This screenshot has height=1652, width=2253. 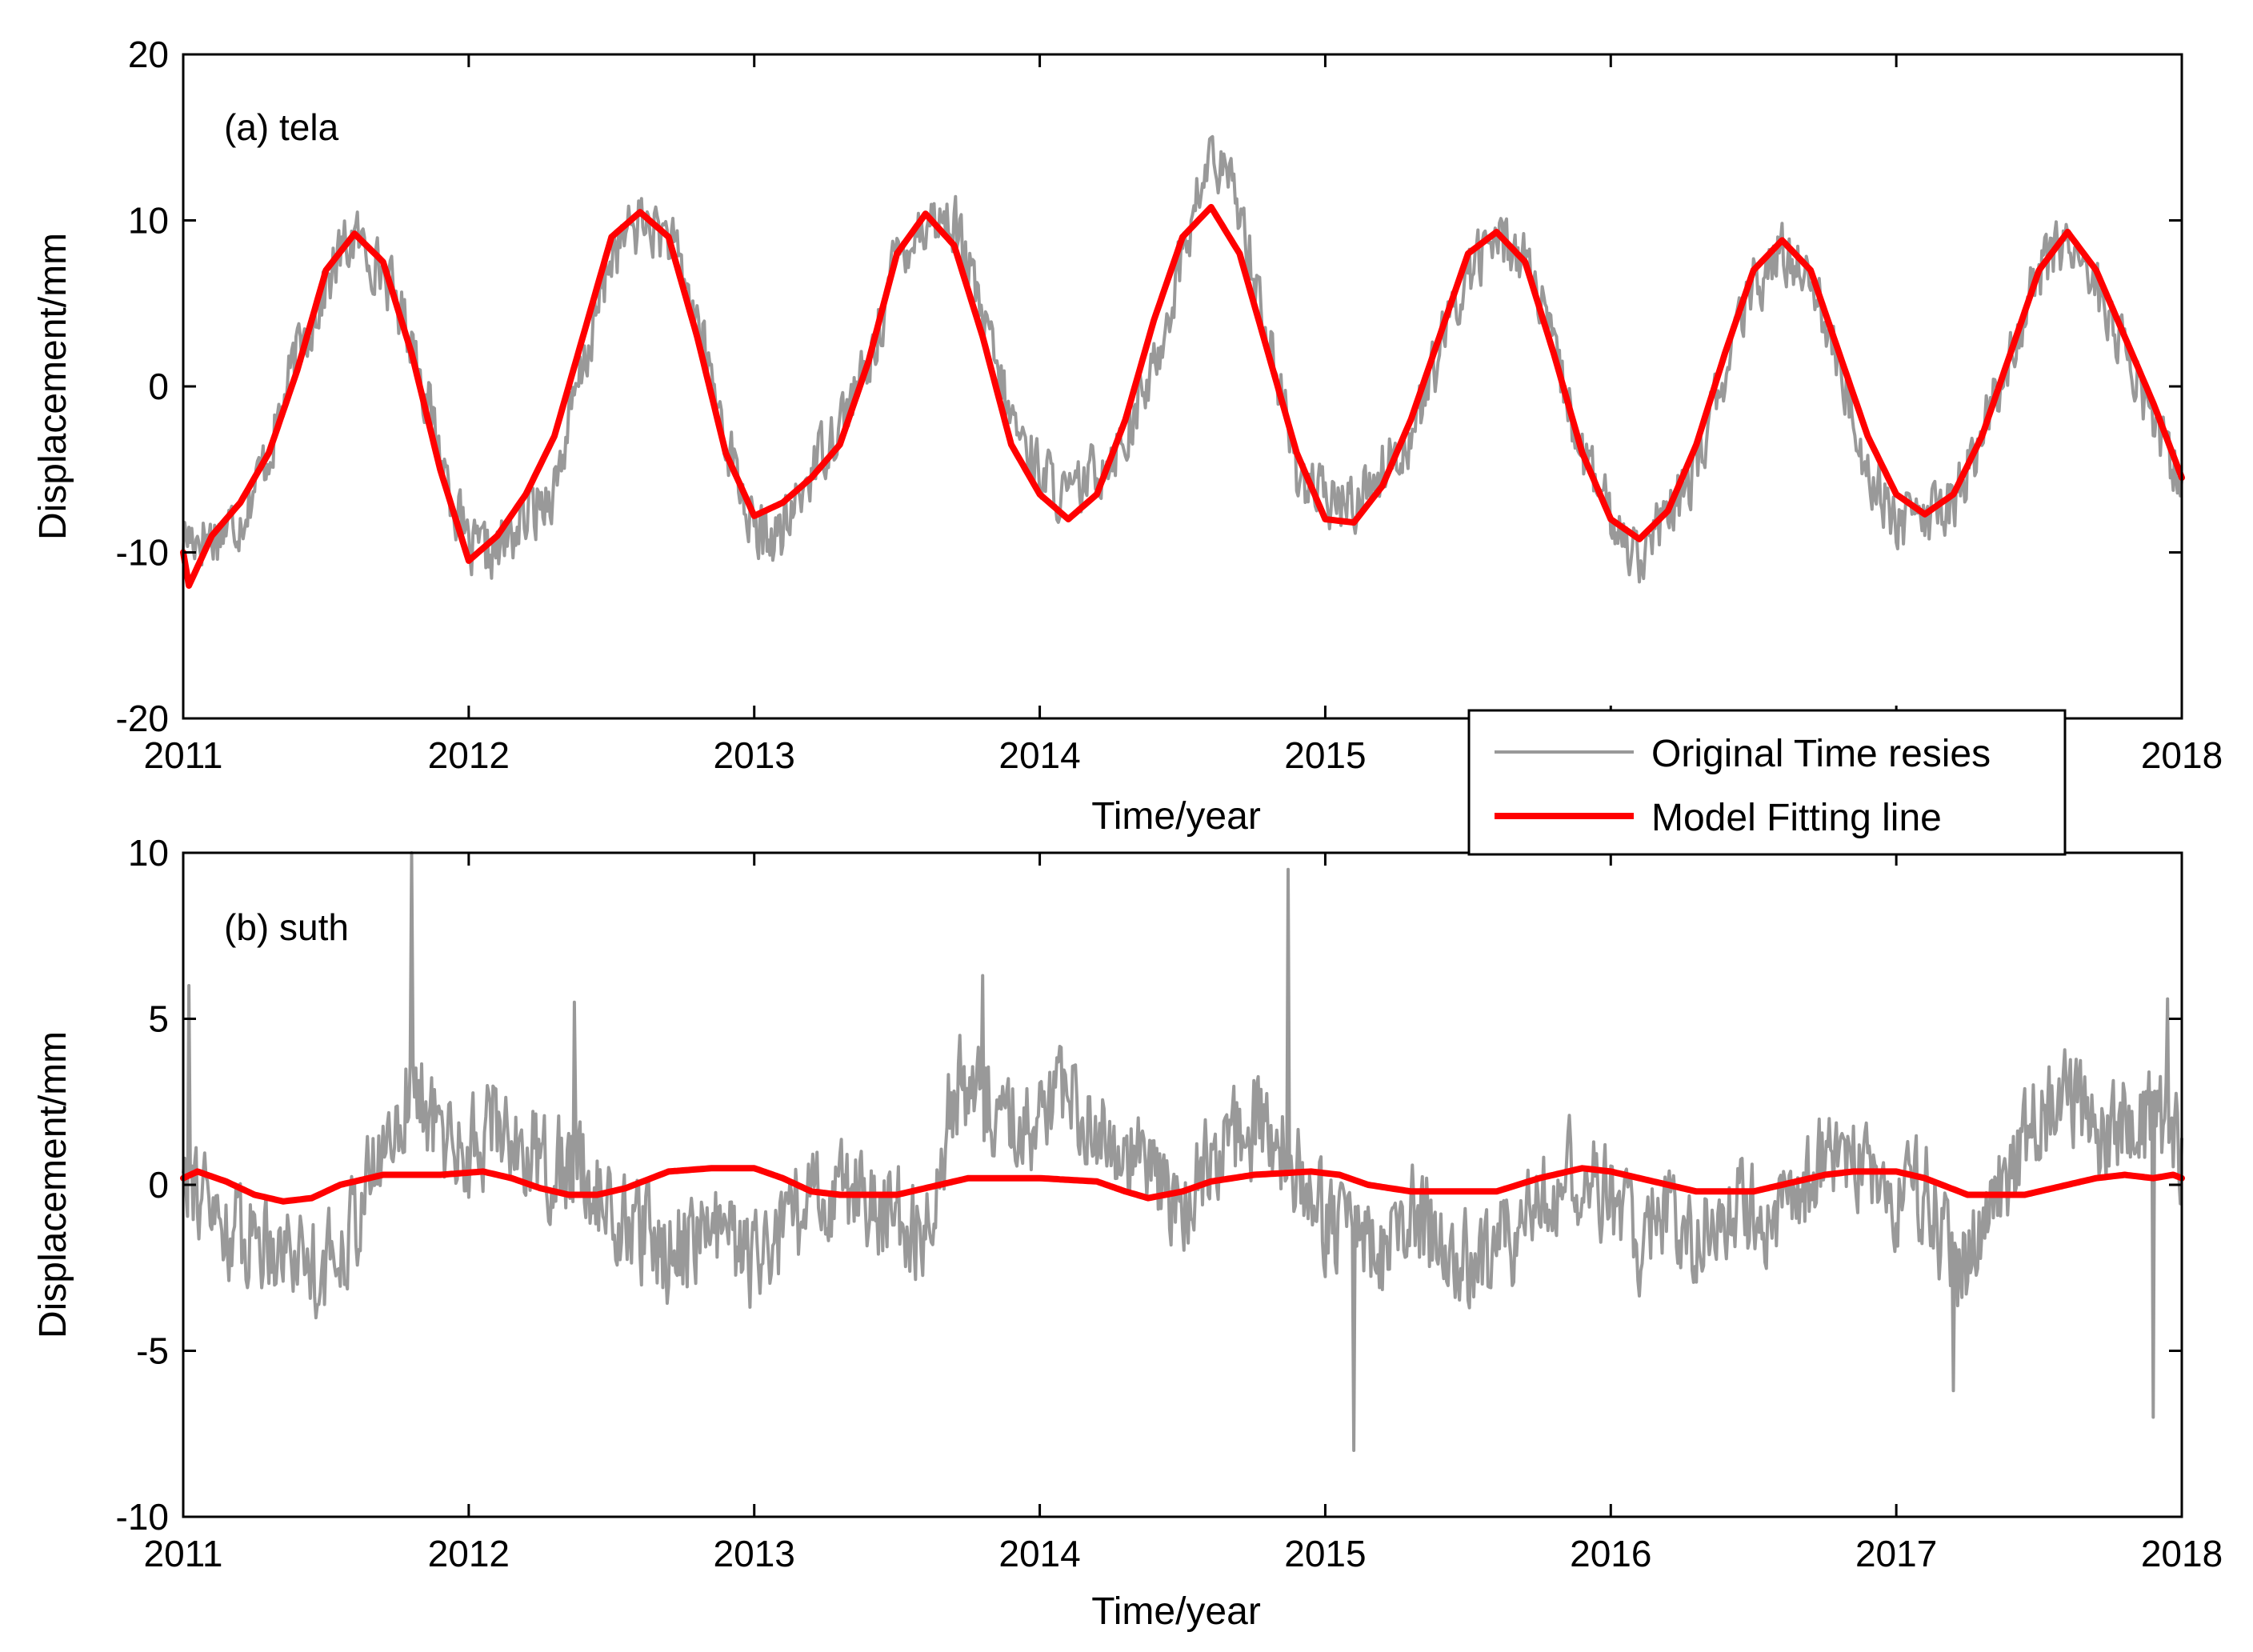 I want to click on panel-a-x-tick-label: 2014, so click(x=1039, y=755).